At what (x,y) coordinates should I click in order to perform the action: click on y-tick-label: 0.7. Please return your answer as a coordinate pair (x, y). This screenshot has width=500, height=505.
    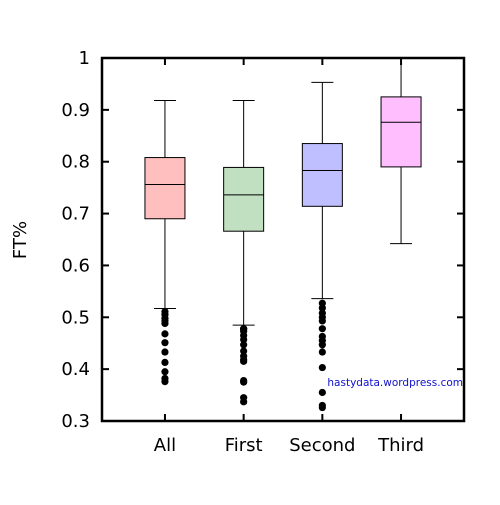
    Looking at the image, I should click on (75, 214).